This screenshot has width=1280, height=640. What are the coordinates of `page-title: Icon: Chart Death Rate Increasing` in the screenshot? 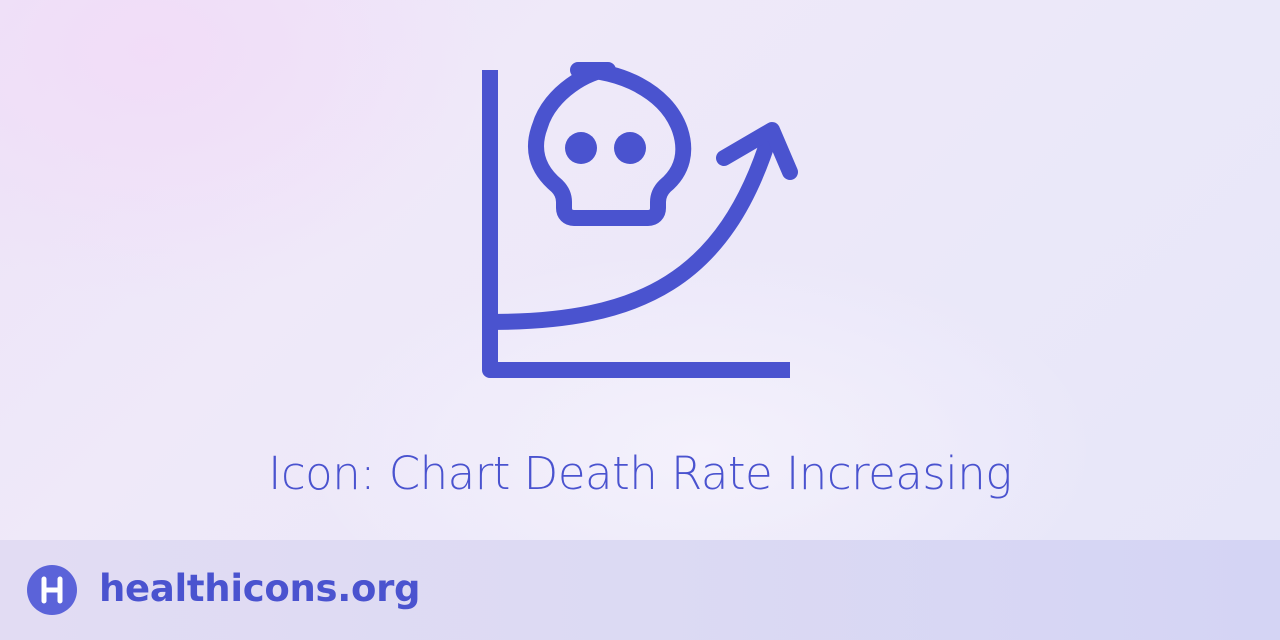 It's located at (640, 473).